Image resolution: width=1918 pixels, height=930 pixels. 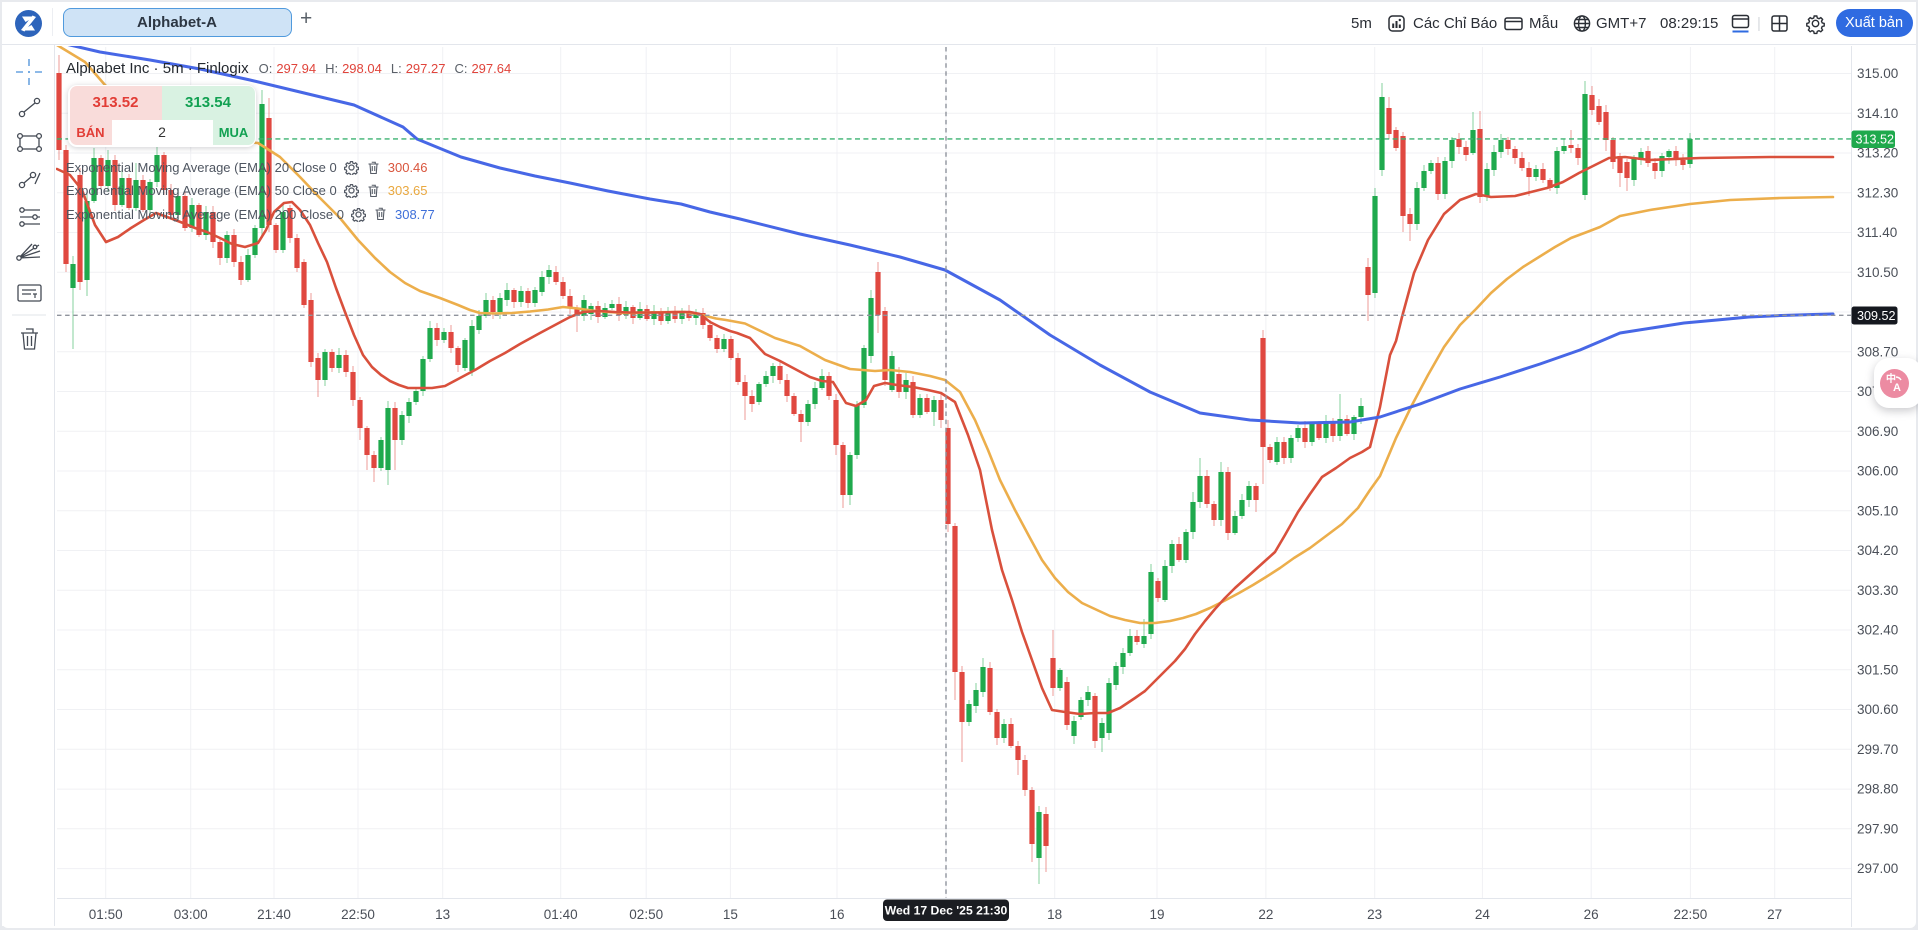 What do you see at coordinates (836, 914) in the screenshot?
I see `svg-text: 16` at bounding box center [836, 914].